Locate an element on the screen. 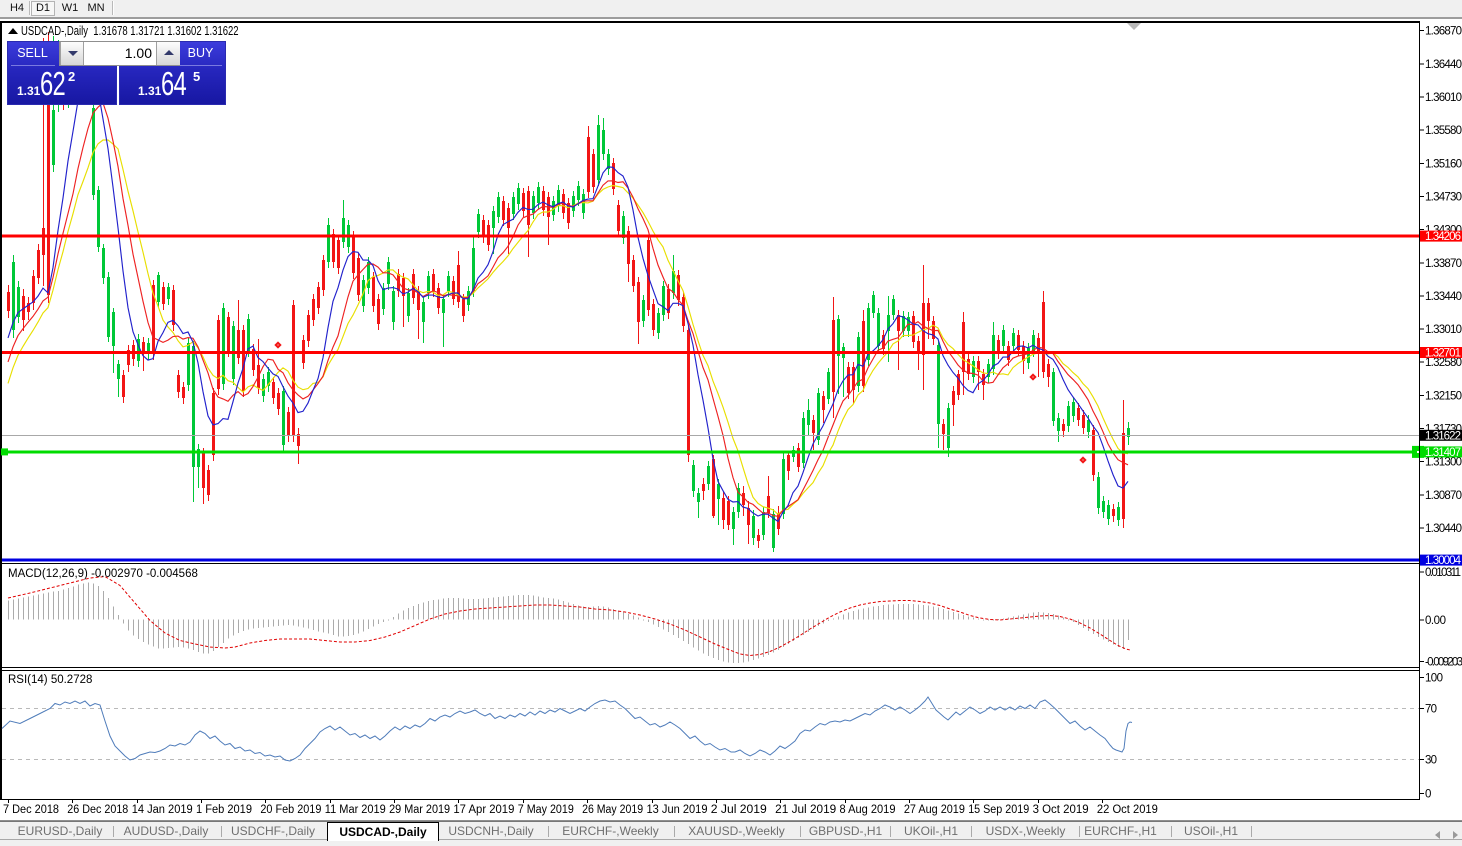 The height and width of the screenshot is (846, 1462). svg-text: 0 is located at coordinates (1428, 795).